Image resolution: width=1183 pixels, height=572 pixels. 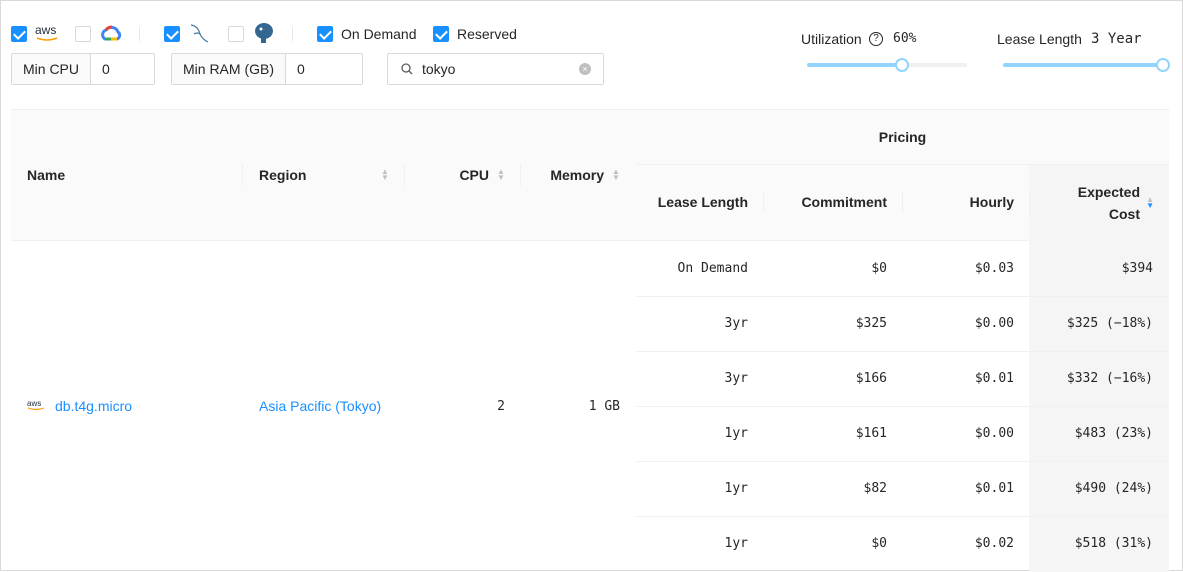 I want to click on header-expected-cost-label-1: Expected, so click(x=1108, y=192).